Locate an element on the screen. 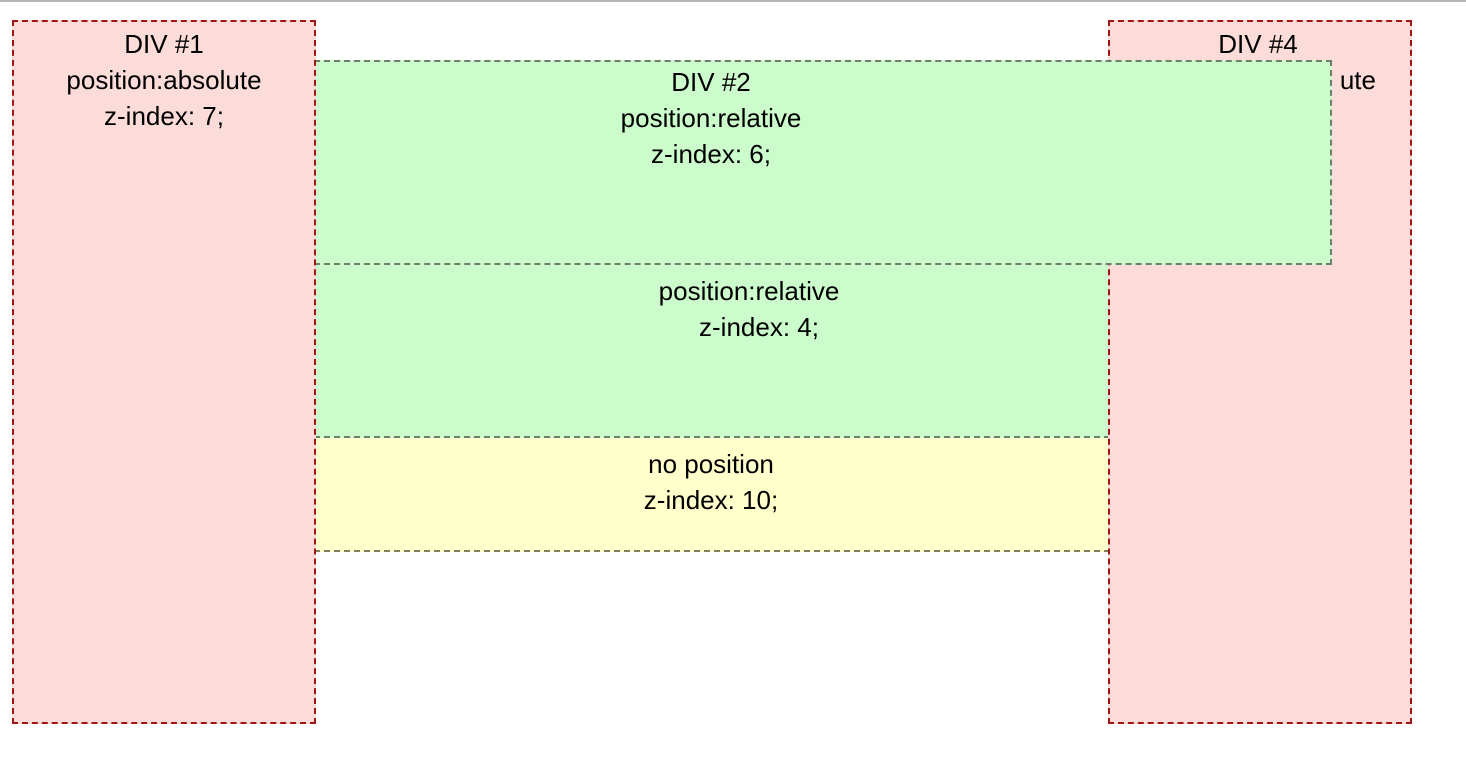 This screenshot has height=780, width=1466. div3-box: position:relative z-index: 4; is located at coordinates (712, 350).